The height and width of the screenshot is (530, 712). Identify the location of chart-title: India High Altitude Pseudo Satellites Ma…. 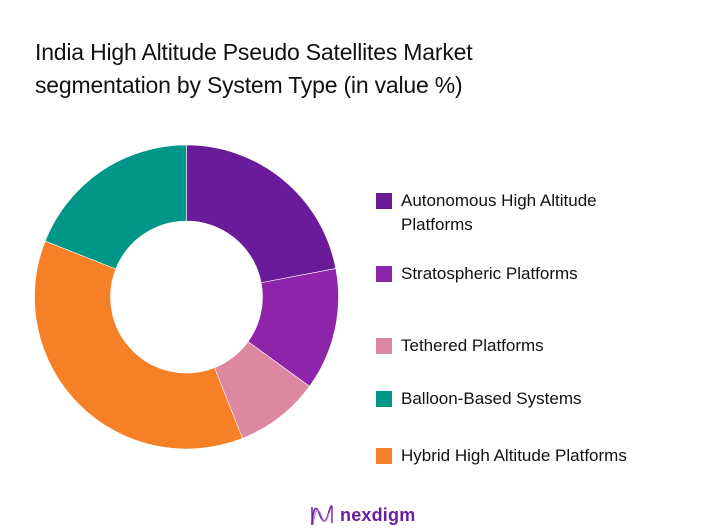
(355, 69).